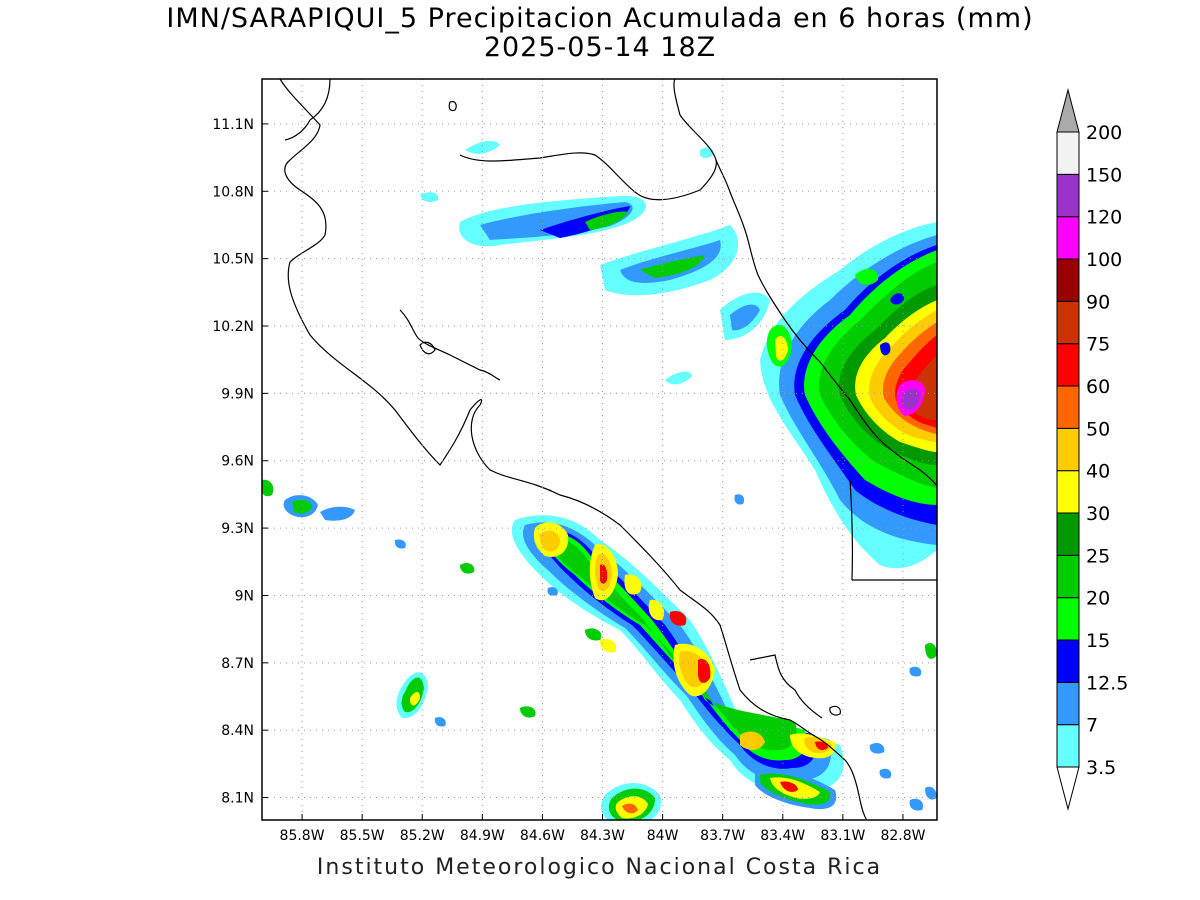 This screenshot has height=900, width=1200. Describe the element at coordinates (1098, 556) in the screenshot. I see `colorbar-level-label: 25` at that location.